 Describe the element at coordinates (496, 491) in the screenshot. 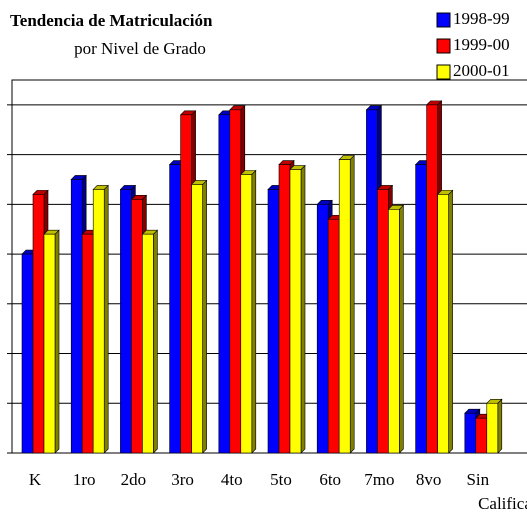

I see `x-tick-label: SinCalificar` at that location.